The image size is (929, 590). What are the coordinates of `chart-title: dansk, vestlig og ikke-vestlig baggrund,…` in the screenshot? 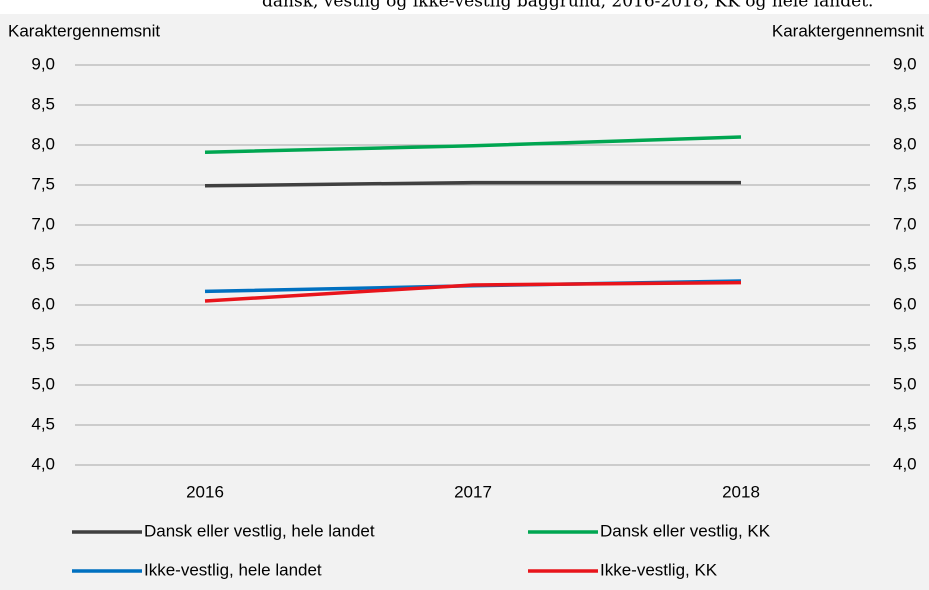 It's located at (567, 6).